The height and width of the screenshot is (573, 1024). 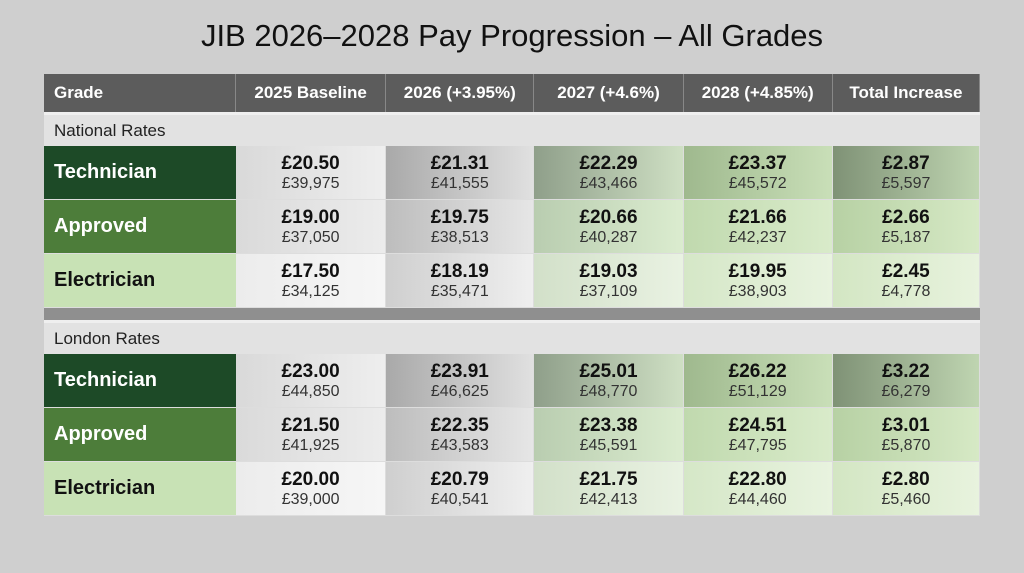 What do you see at coordinates (906, 488) in the screenshot?
I see `value-cell: £2.80 £5,460` at bounding box center [906, 488].